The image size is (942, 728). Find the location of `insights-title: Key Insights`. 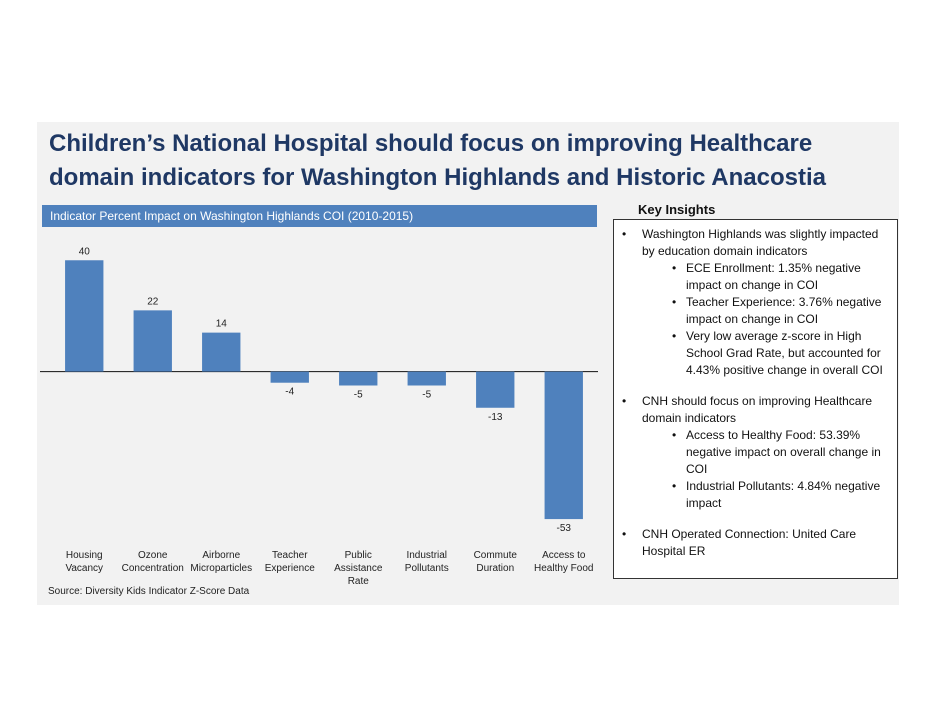

insights-title: Key Insights is located at coordinates (677, 209).